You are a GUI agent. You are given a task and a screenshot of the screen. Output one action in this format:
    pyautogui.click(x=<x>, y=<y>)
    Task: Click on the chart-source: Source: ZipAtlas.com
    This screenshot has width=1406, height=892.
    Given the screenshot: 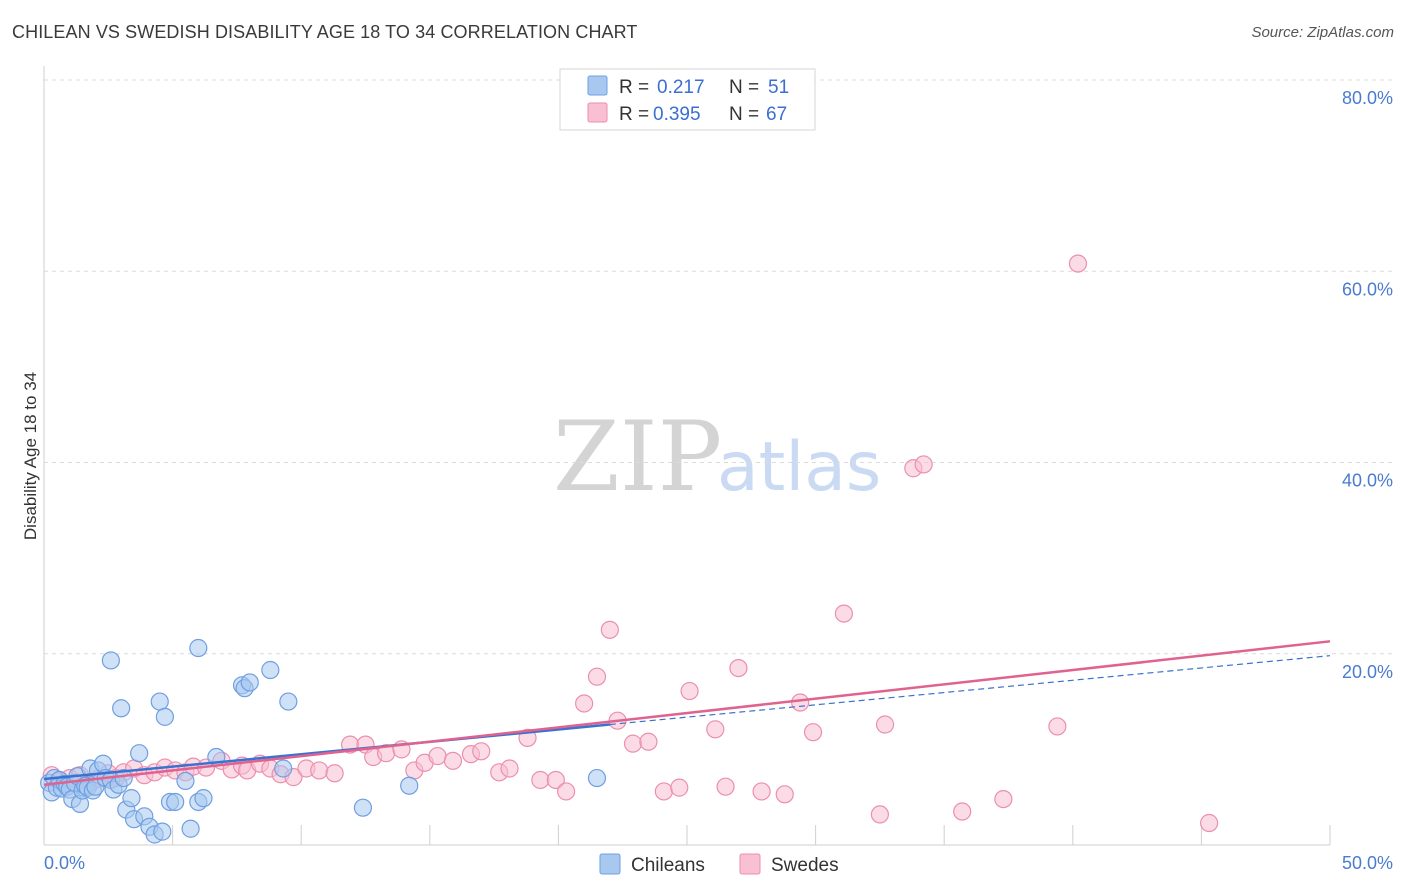 What is the action you would take?
    pyautogui.click(x=1322, y=32)
    